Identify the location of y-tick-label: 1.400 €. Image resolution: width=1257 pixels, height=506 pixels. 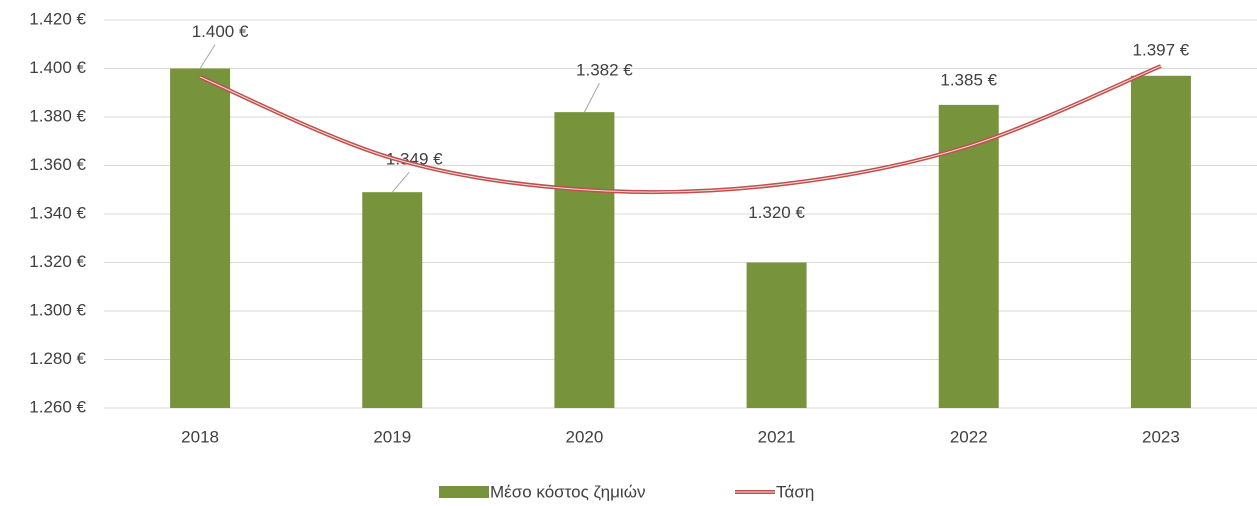
(57, 67).